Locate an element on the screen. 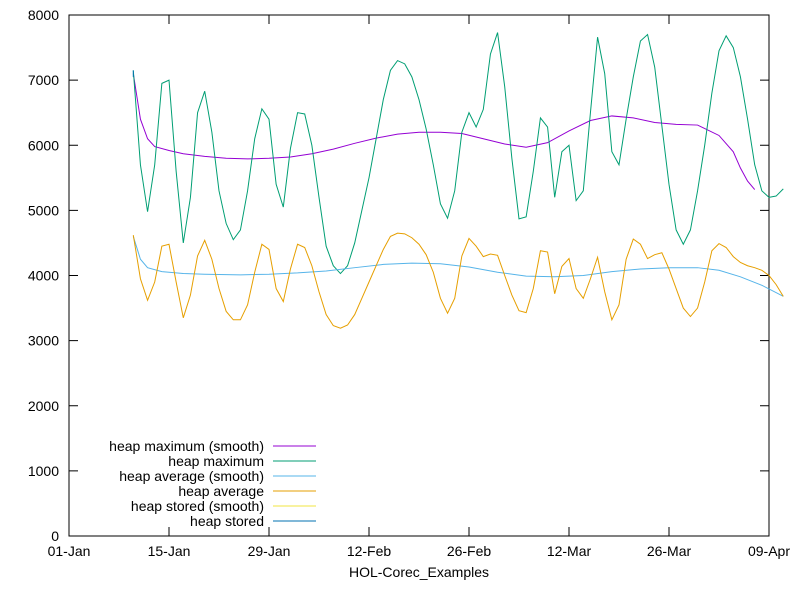 The image size is (800, 600). series-line-heap-average is located at coordinates (458, 280).